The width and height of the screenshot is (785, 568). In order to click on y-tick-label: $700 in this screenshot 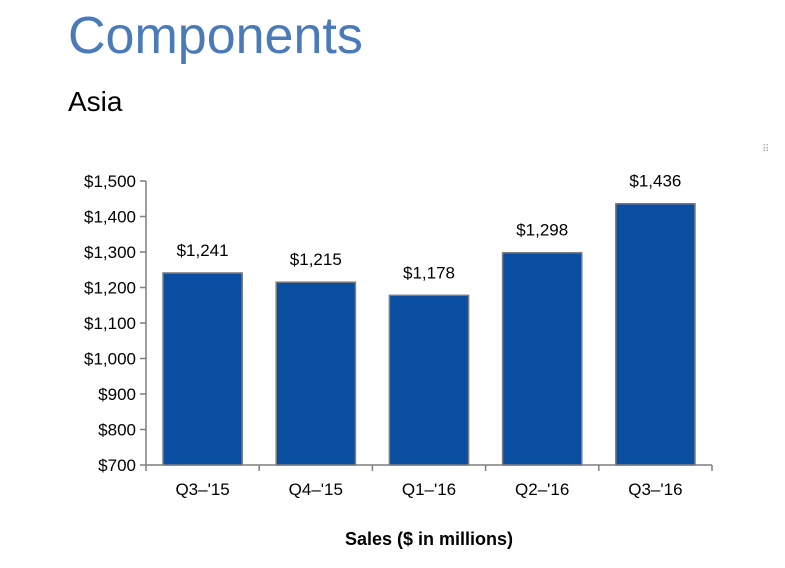, I will do `click(117, 465)`.